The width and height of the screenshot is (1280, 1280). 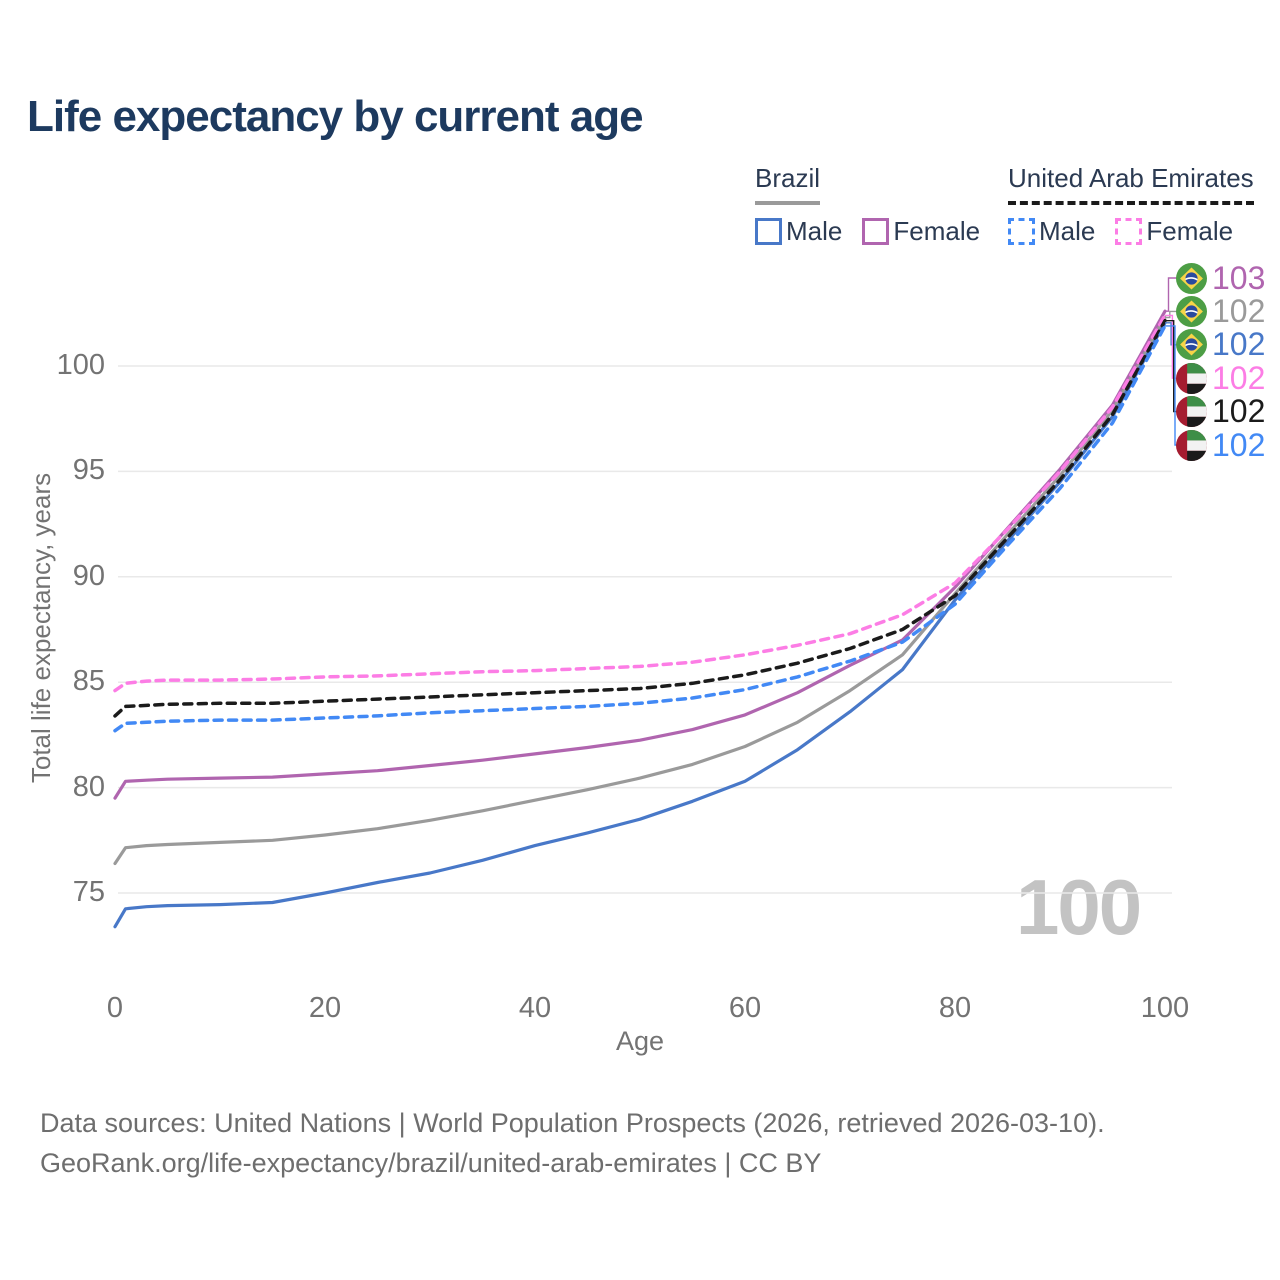 What do you see at coordinates (88, 575) in the screenshot?
I see `y-tick-label-90: 90` at bounding box center [88, 575].